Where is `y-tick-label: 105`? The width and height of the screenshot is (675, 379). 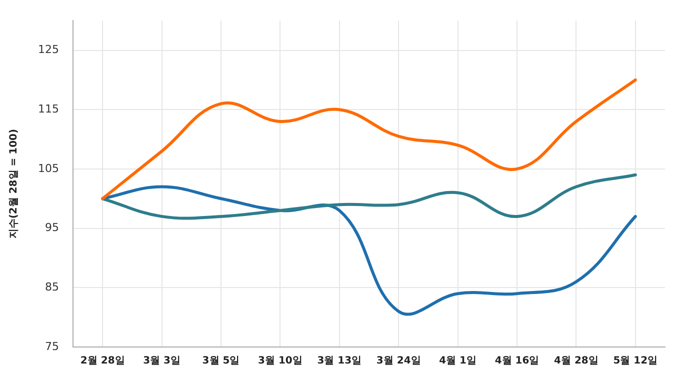
y-tick-label: 105 is located at coordinates (48, 168).